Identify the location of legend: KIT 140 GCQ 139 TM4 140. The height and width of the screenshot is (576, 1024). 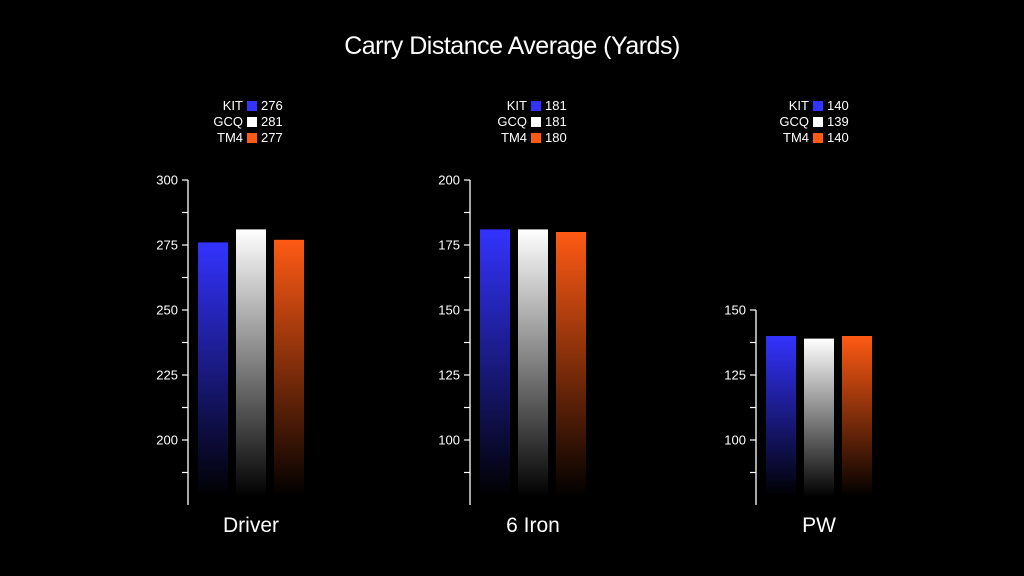
(816, 122).